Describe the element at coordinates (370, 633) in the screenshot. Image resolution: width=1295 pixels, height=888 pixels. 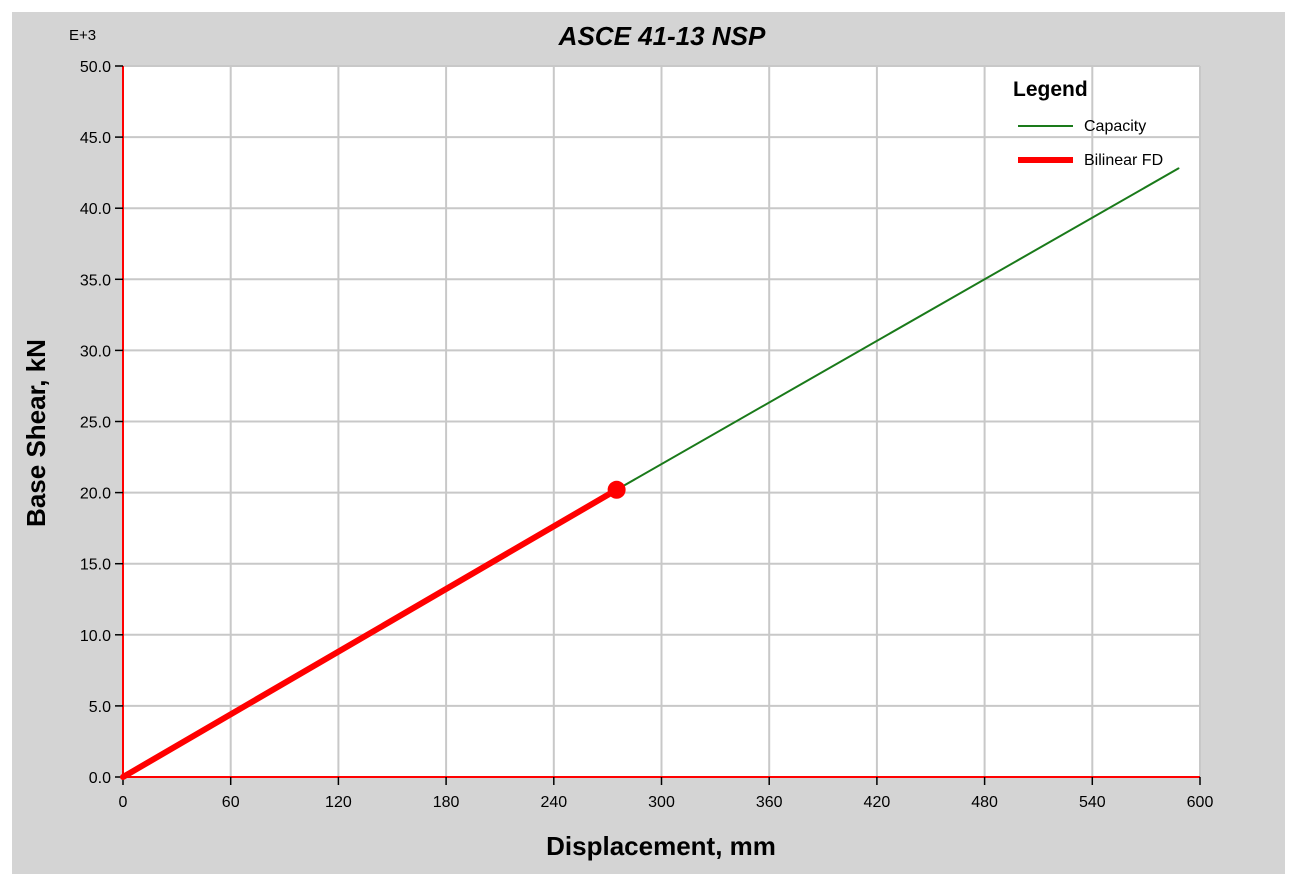
I see `series-line-bilinear-fd` at that location.